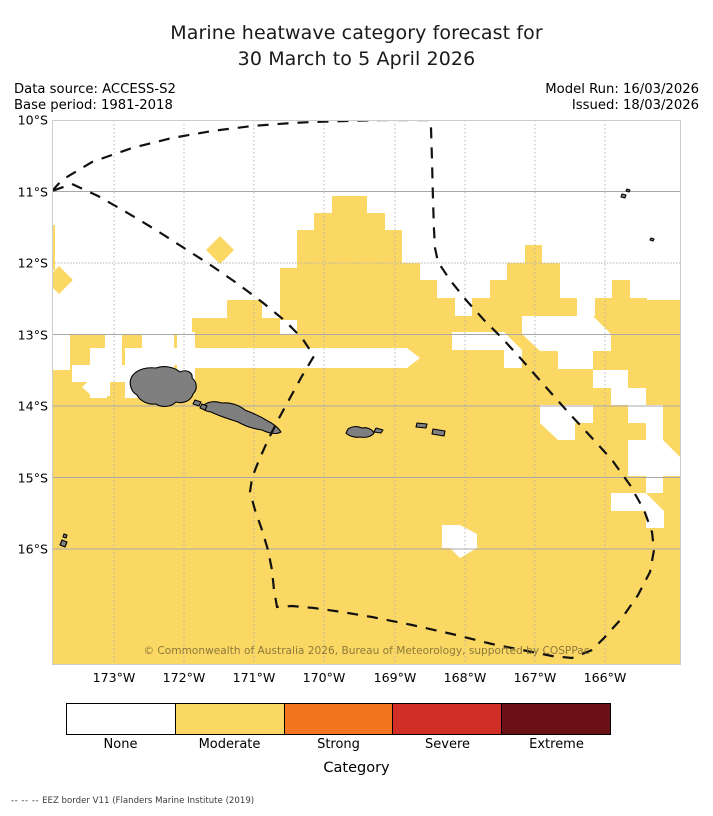 Image resolution: width=713 pixels, height=816 pixels. I want to click on islet-apolima, so click(197, 403).